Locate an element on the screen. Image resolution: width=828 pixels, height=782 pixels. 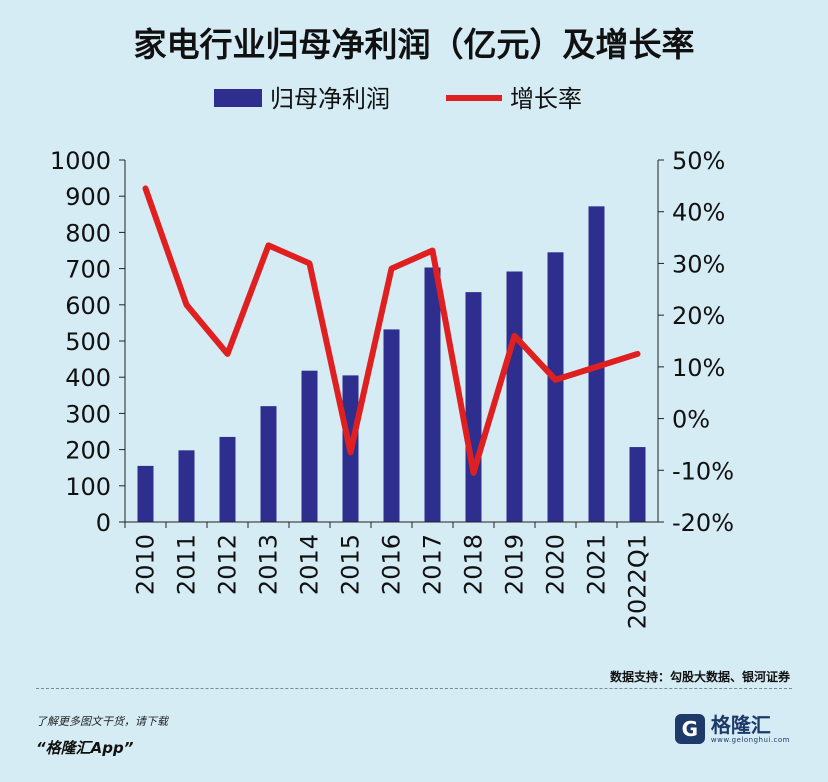
y-right-tick-label: 30% is located at coordinates (698, 264).